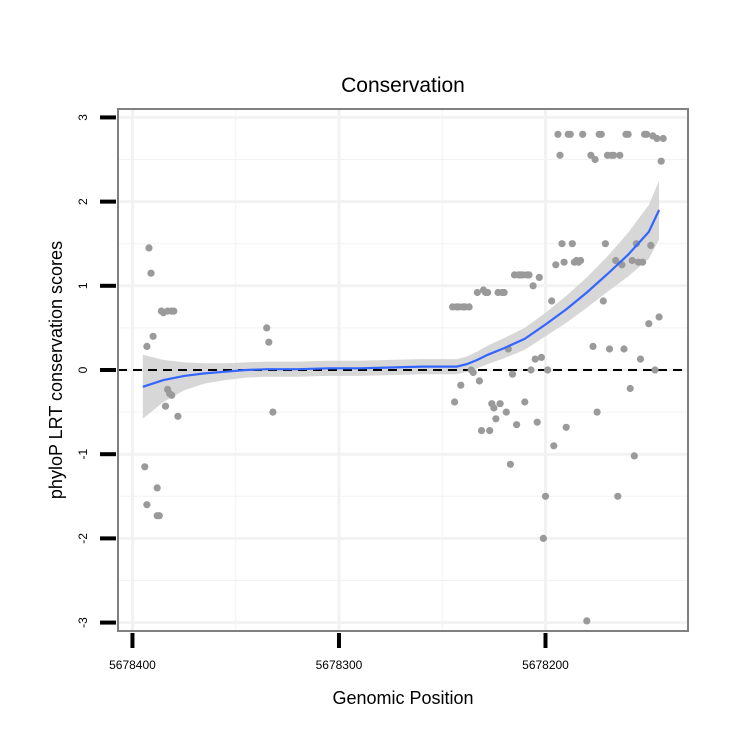 The width and height of the screenshot is (750, 750). Describe the element at coordinates (83, 538) in the screenshot. I see `y-tick-label: -2` at that location.